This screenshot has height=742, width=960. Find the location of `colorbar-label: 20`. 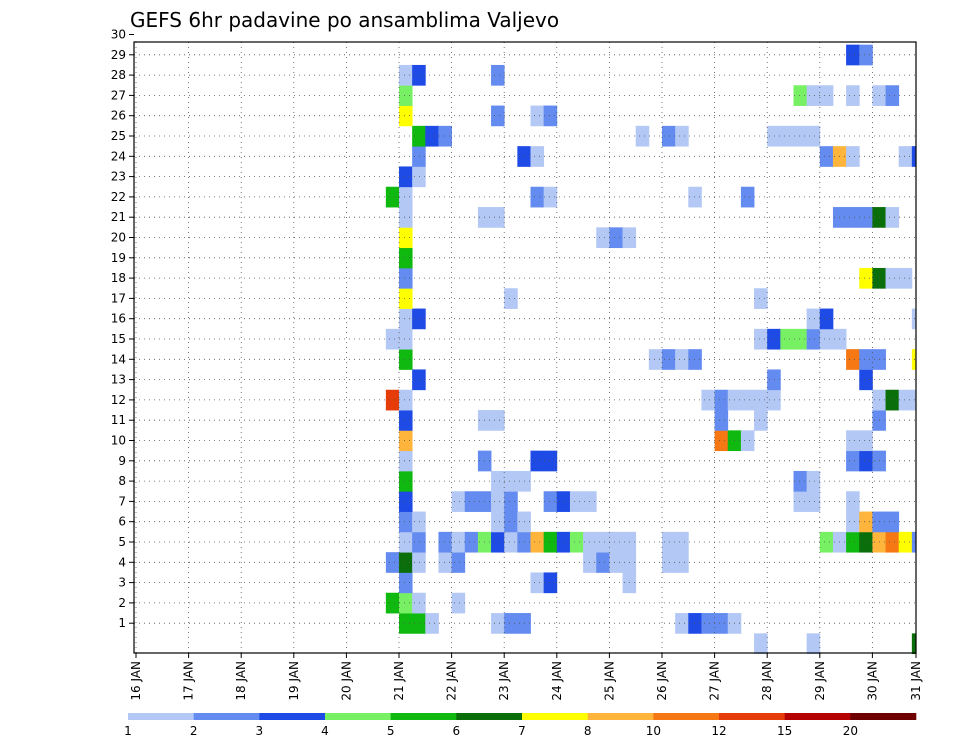

colorbar-label: 20 is located at coordinates (850, 731).